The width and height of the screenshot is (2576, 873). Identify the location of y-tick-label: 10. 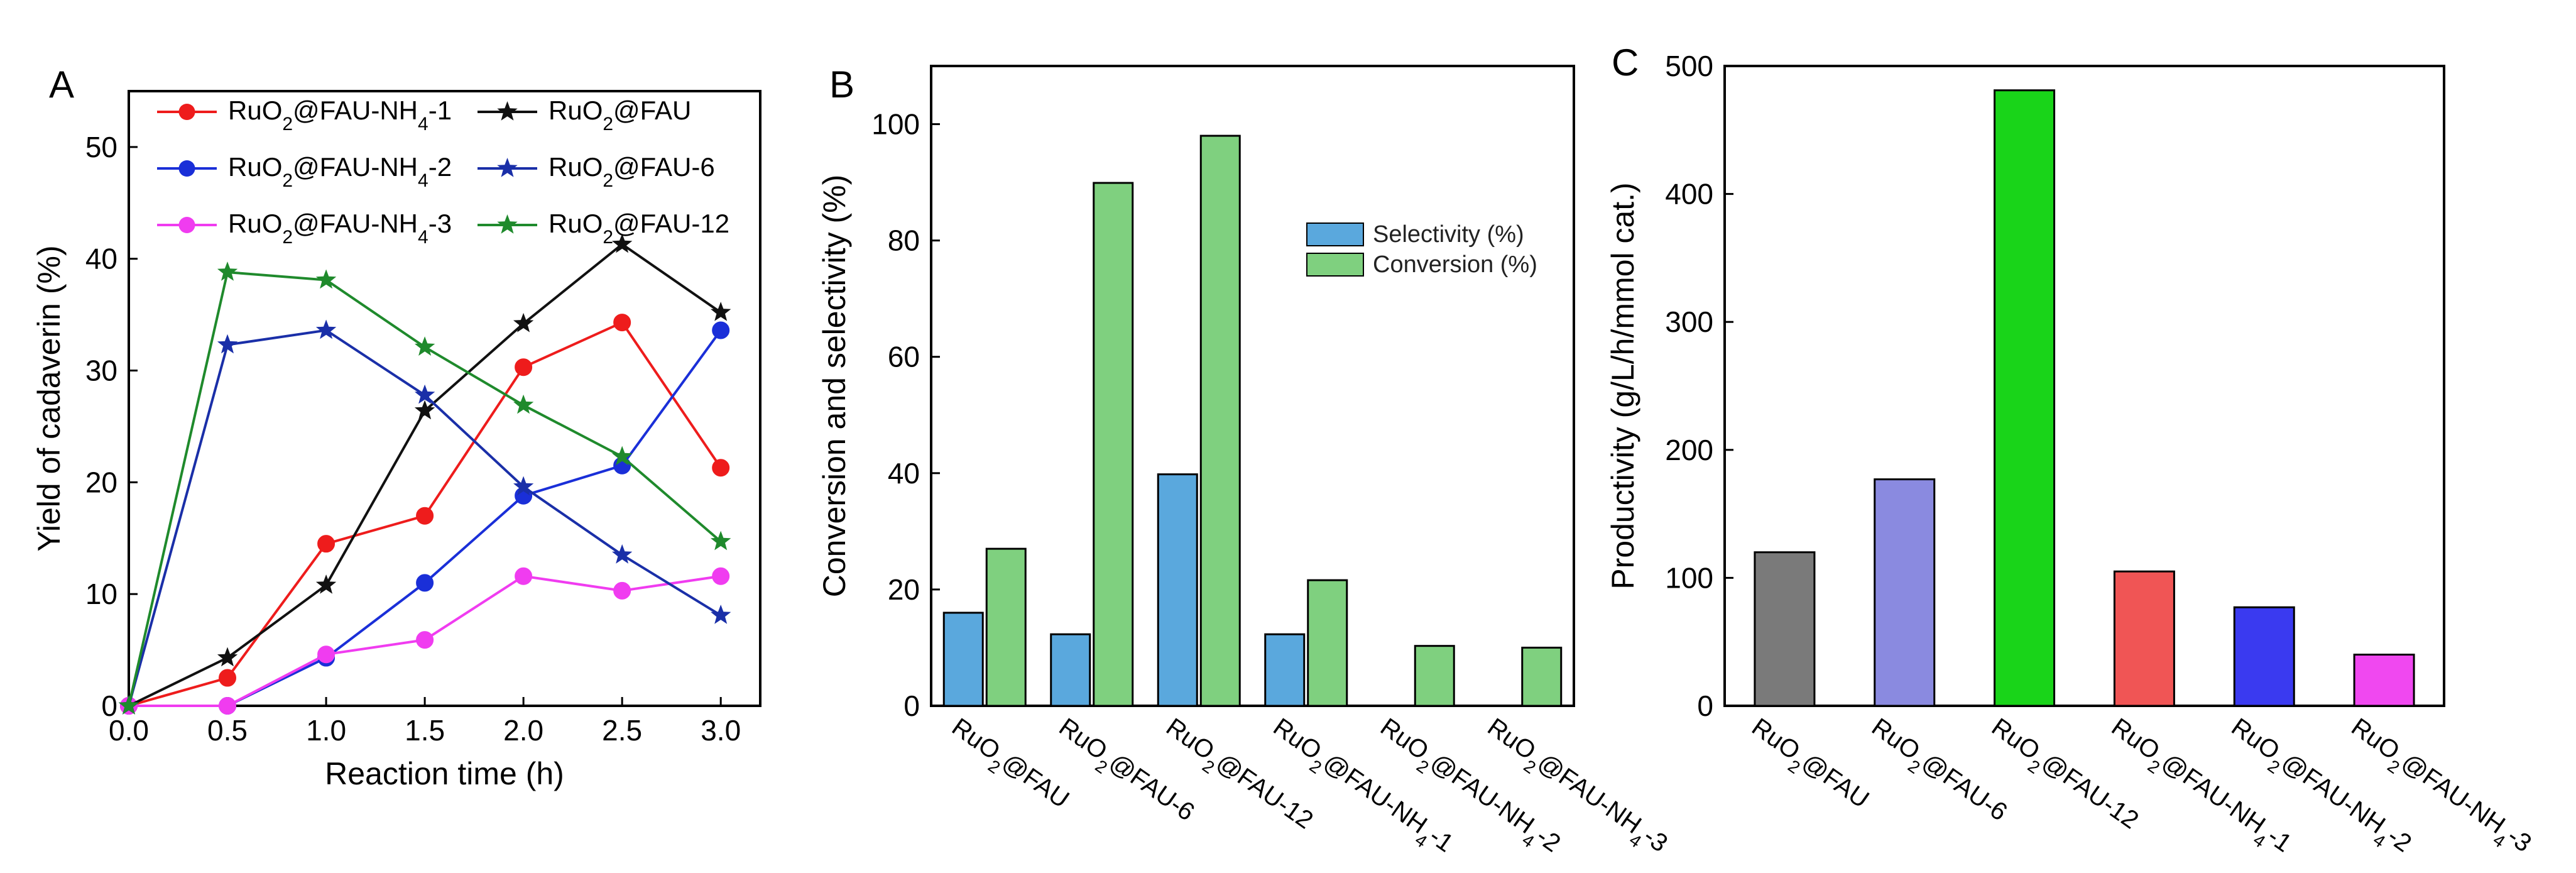
(101, 594).